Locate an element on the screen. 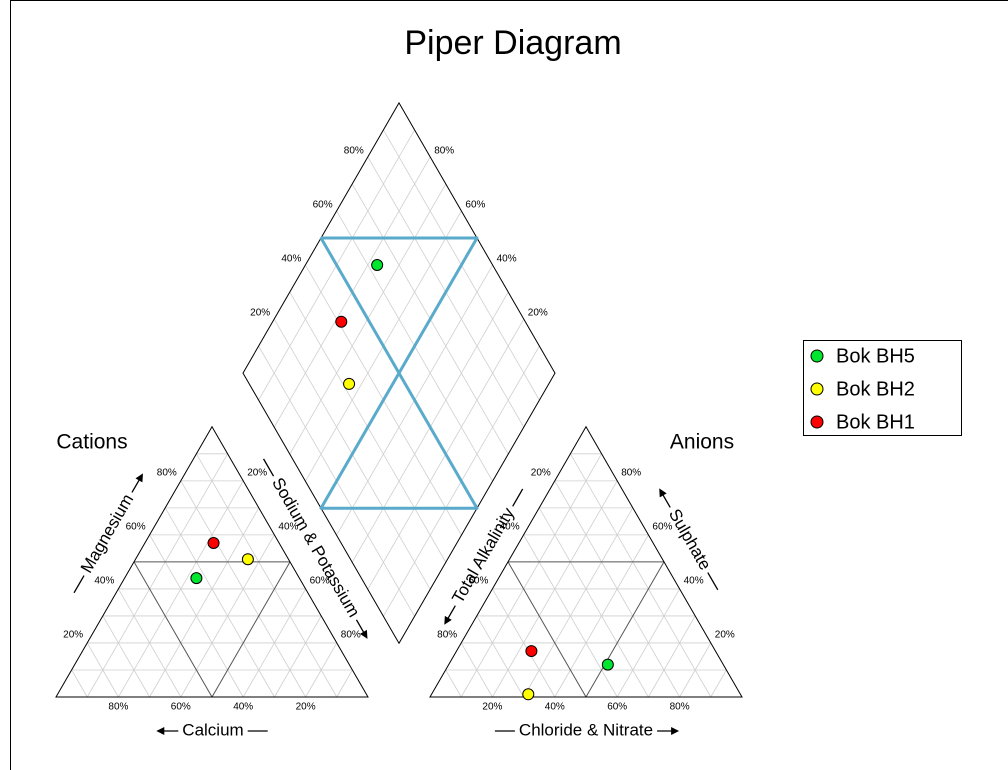 This screenshot has width=1008, height=770. axis-label-group: Chloride & Nitrate is located at coordinates (587, 729).